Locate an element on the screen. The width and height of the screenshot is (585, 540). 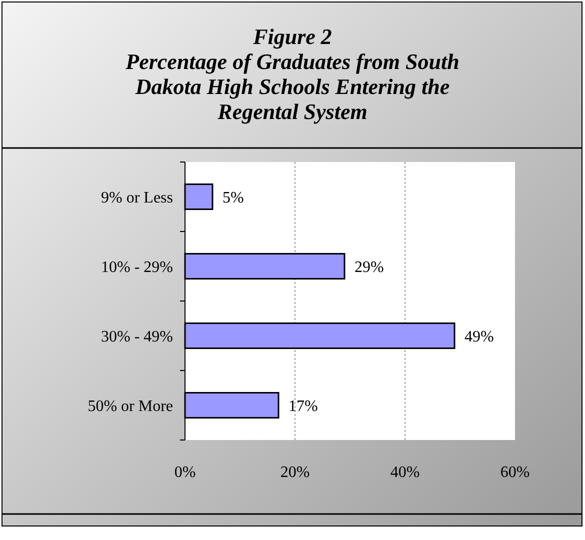
x-tick-label: 20% is located at coordinates (295, 472).